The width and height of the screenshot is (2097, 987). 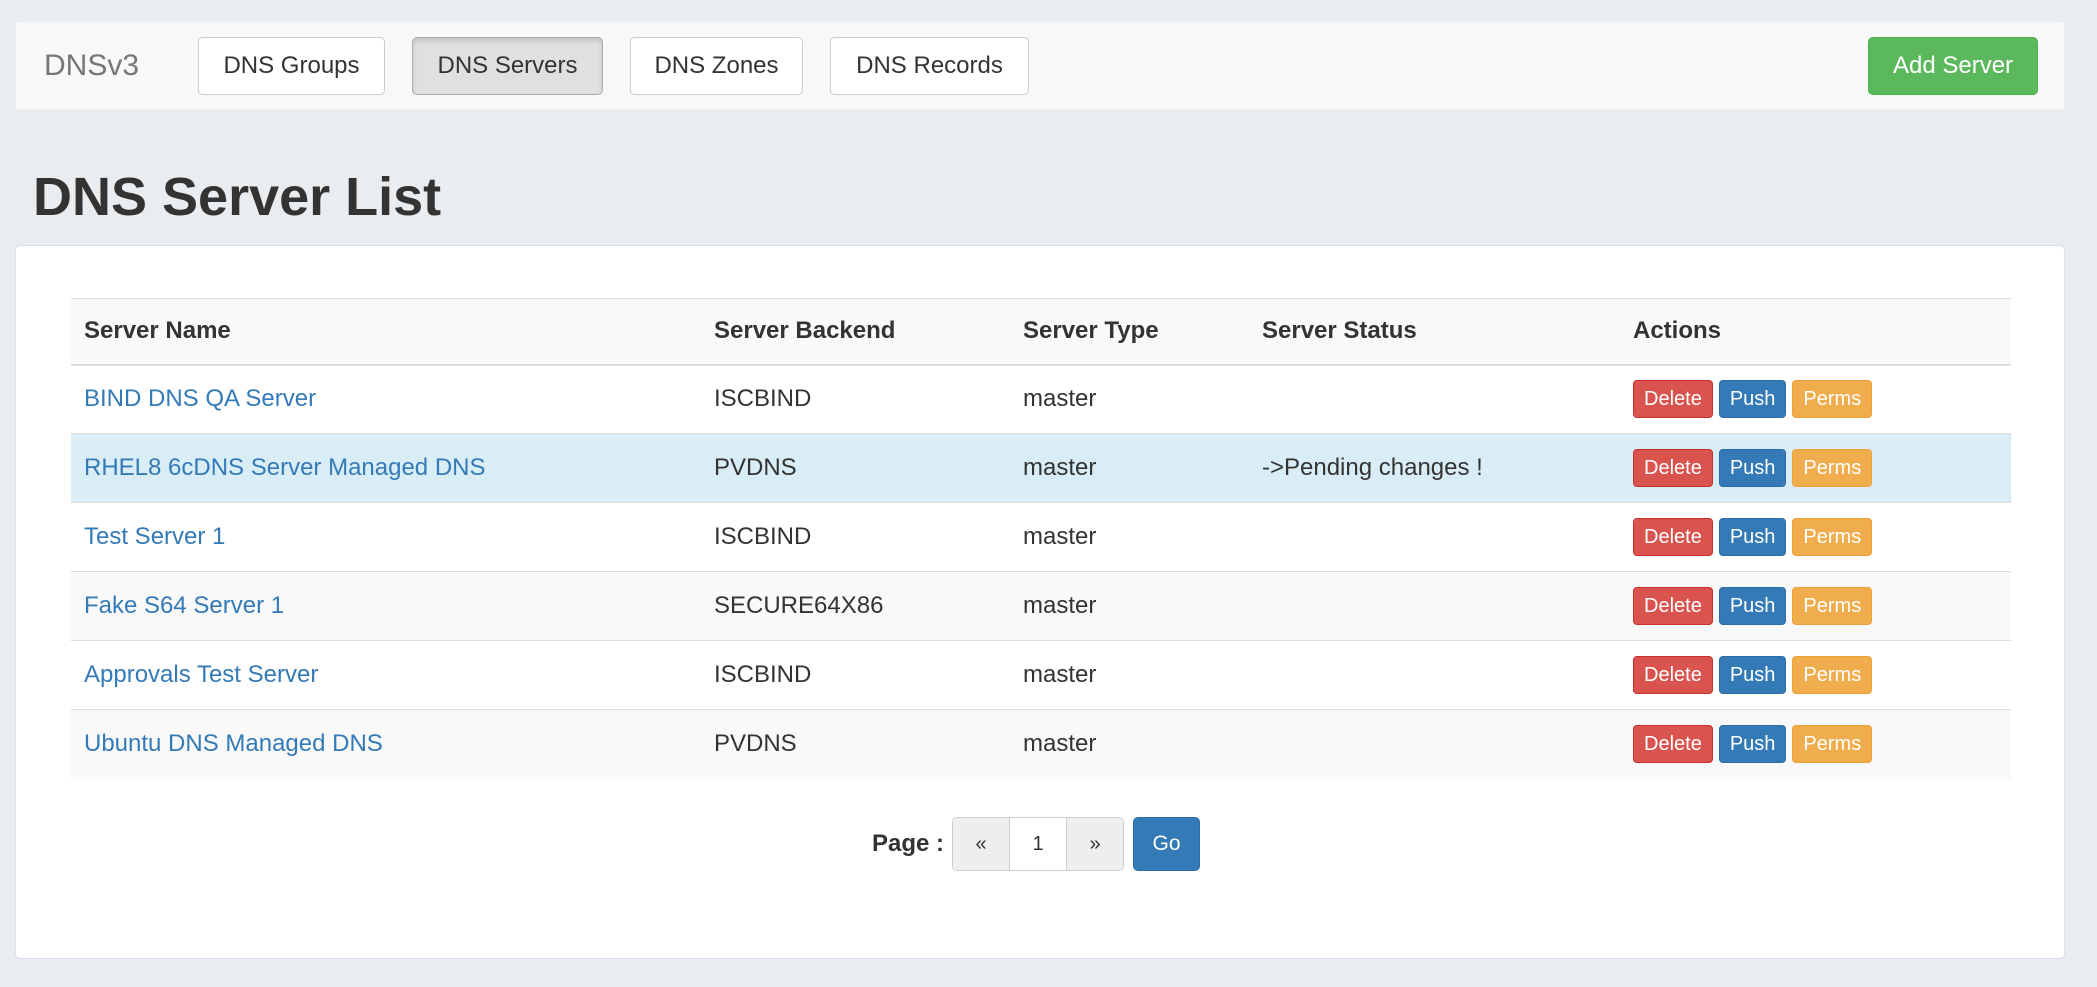 I want to click on col-server-status: Server Status, so click(x=1434, y=332).